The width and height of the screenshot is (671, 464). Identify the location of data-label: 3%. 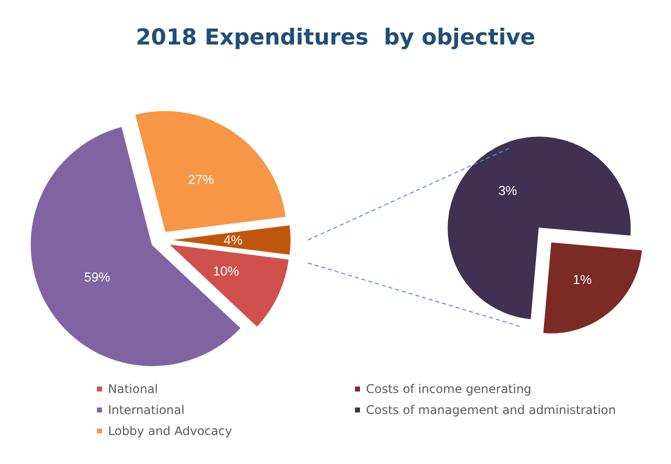
(508, 190).